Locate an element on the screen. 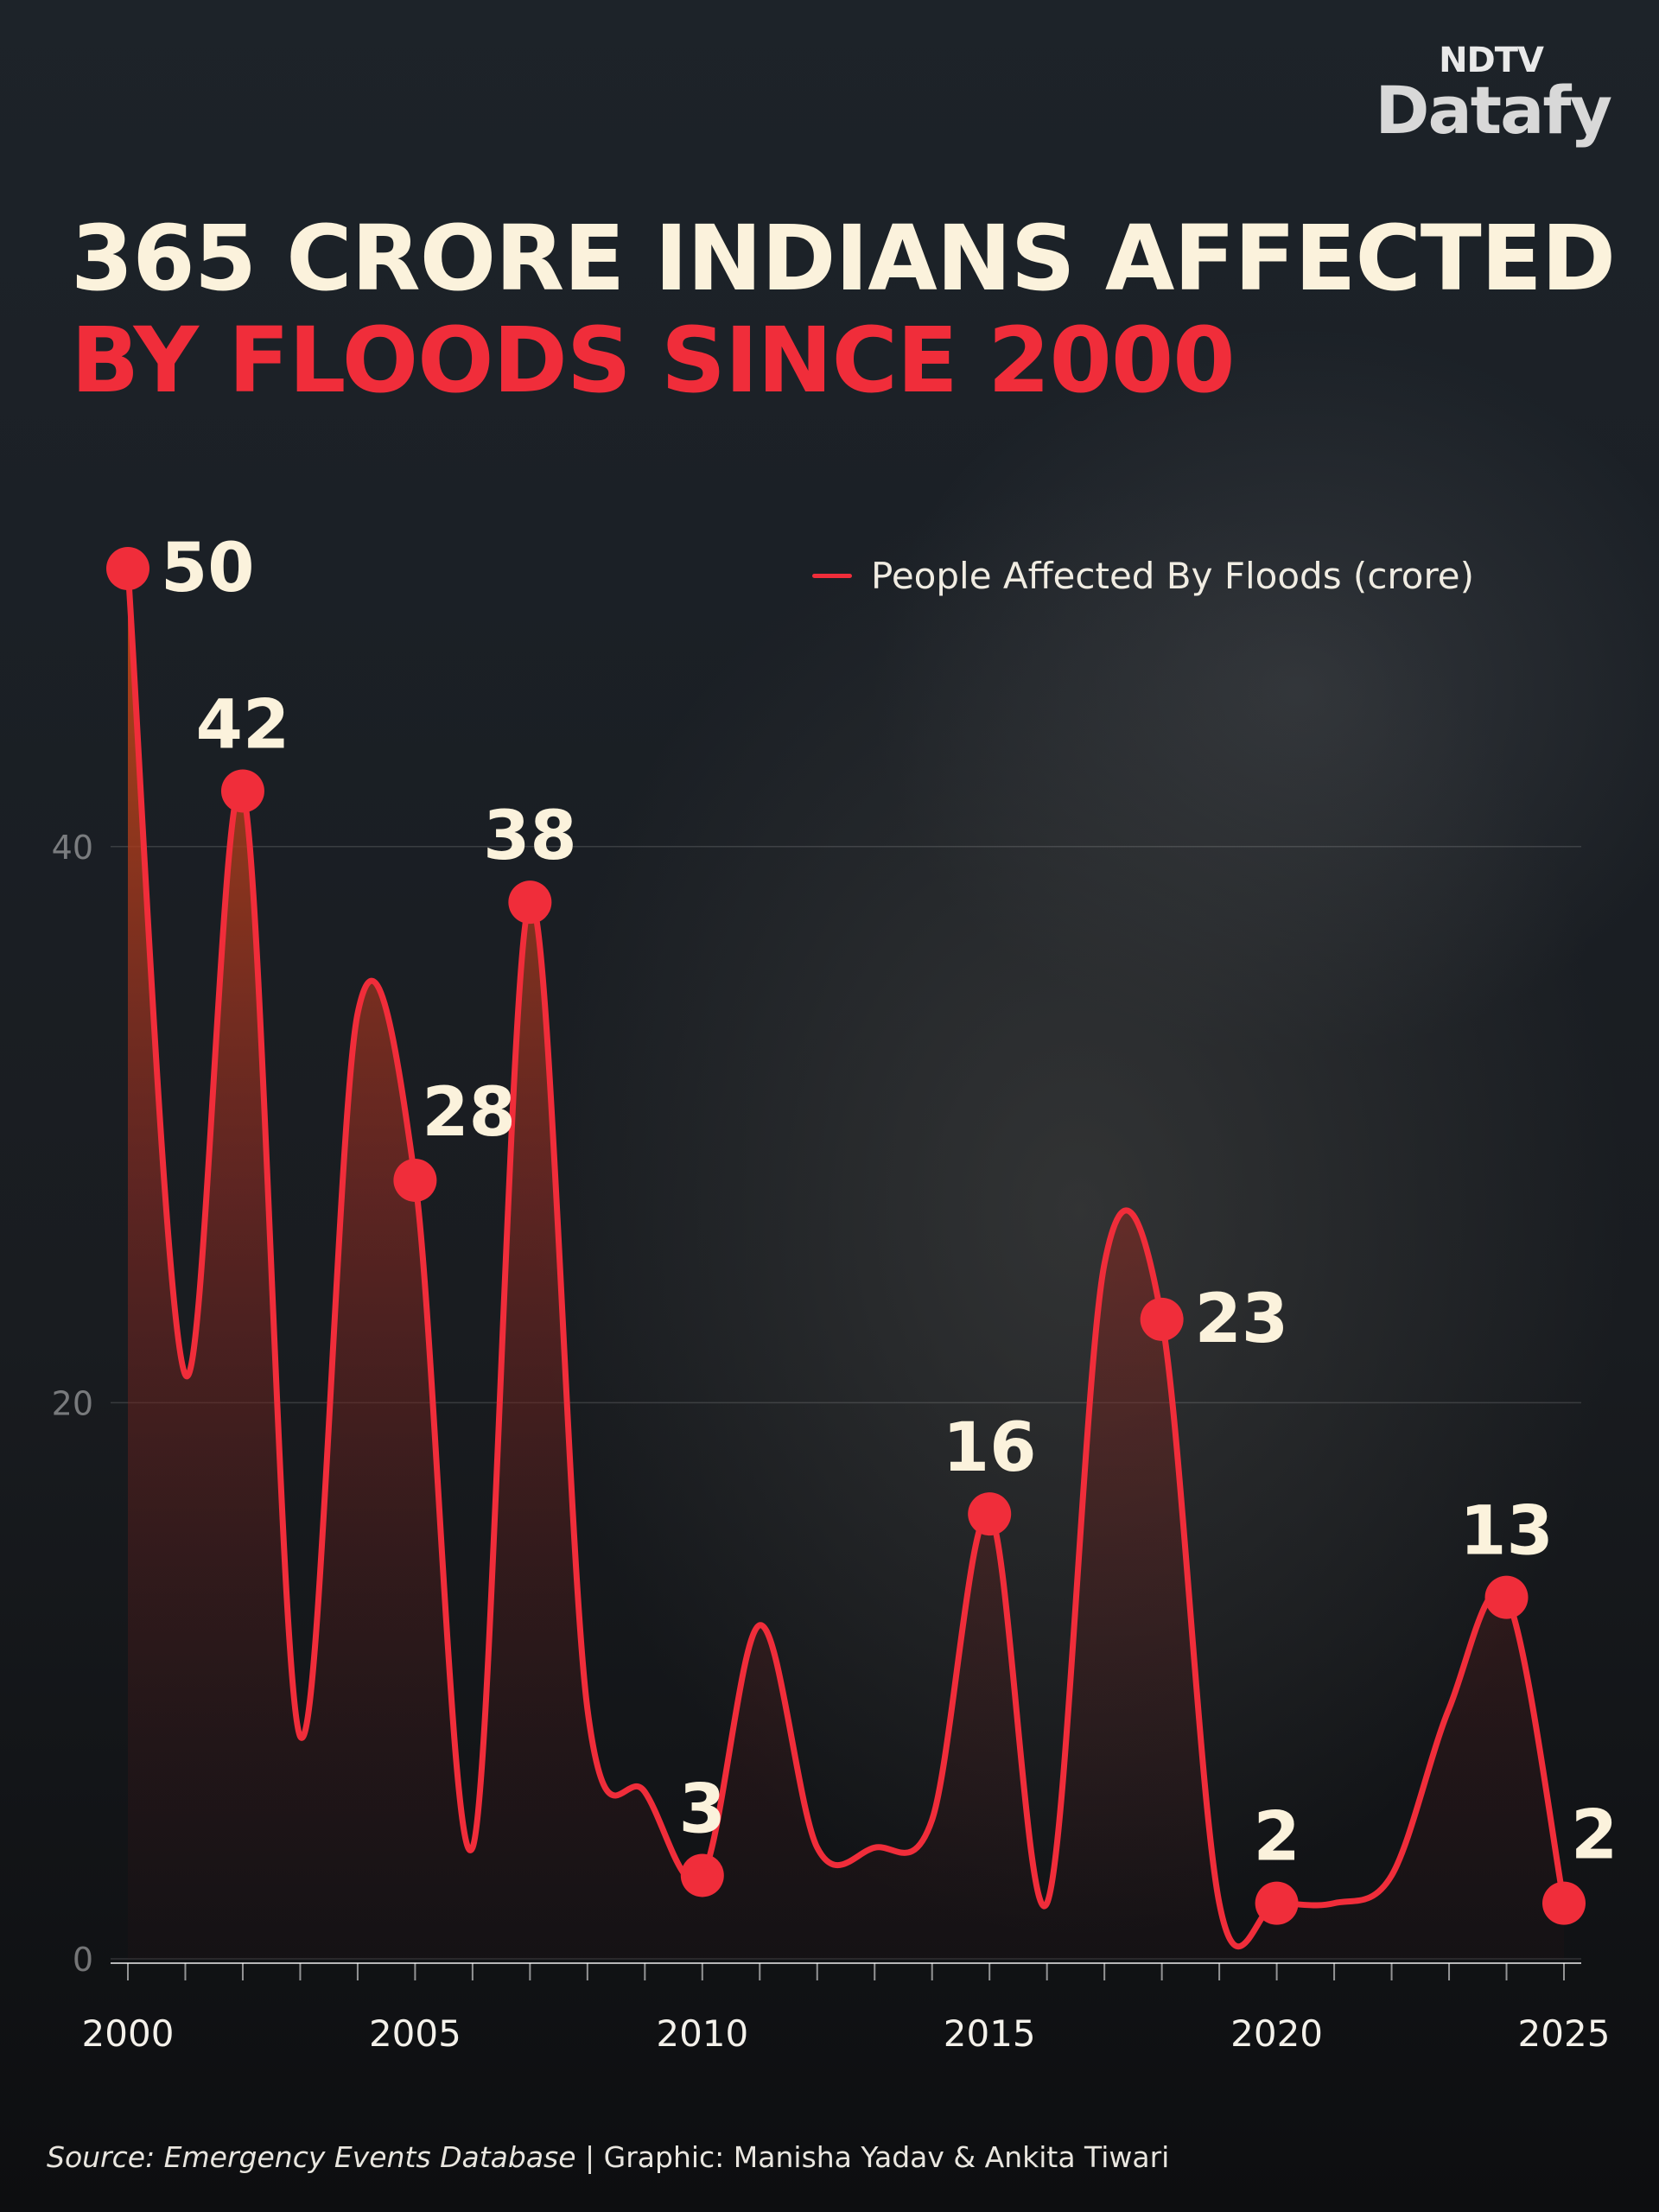  x-tick-label: 2010 is located at coordinates (702, 2033).